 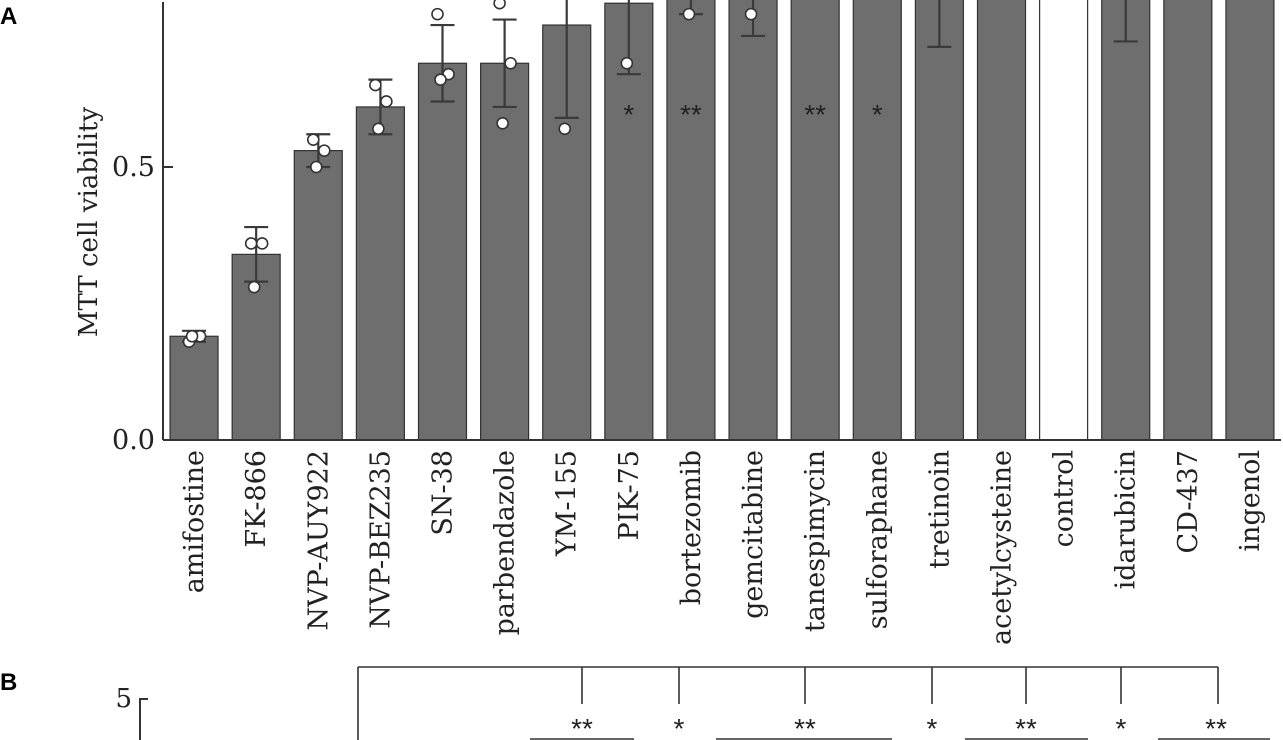 What do you see at coordinates (1064, 498) in the screenshot?
I see `x-tick-label-control: control` at bounding box center [1064, 498].